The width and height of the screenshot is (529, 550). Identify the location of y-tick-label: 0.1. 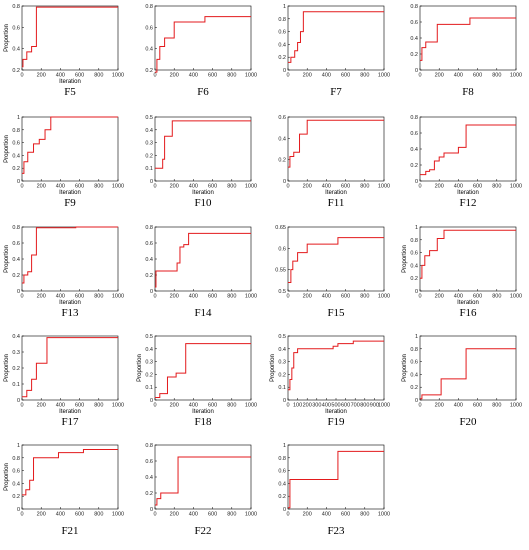
(149, 169).